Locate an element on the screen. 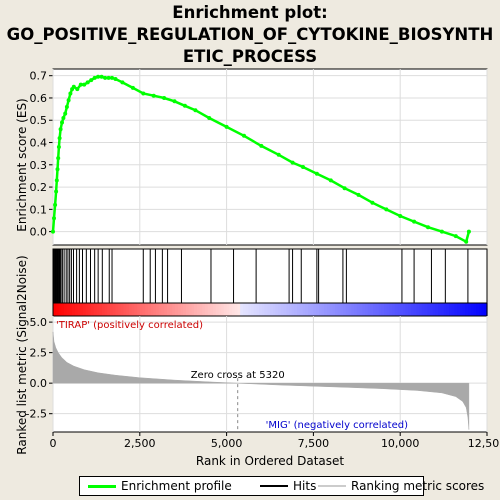 This screenshot has width=500, height=500. rank-ytick-label: 0.0 is located at coordinates (39, 383).